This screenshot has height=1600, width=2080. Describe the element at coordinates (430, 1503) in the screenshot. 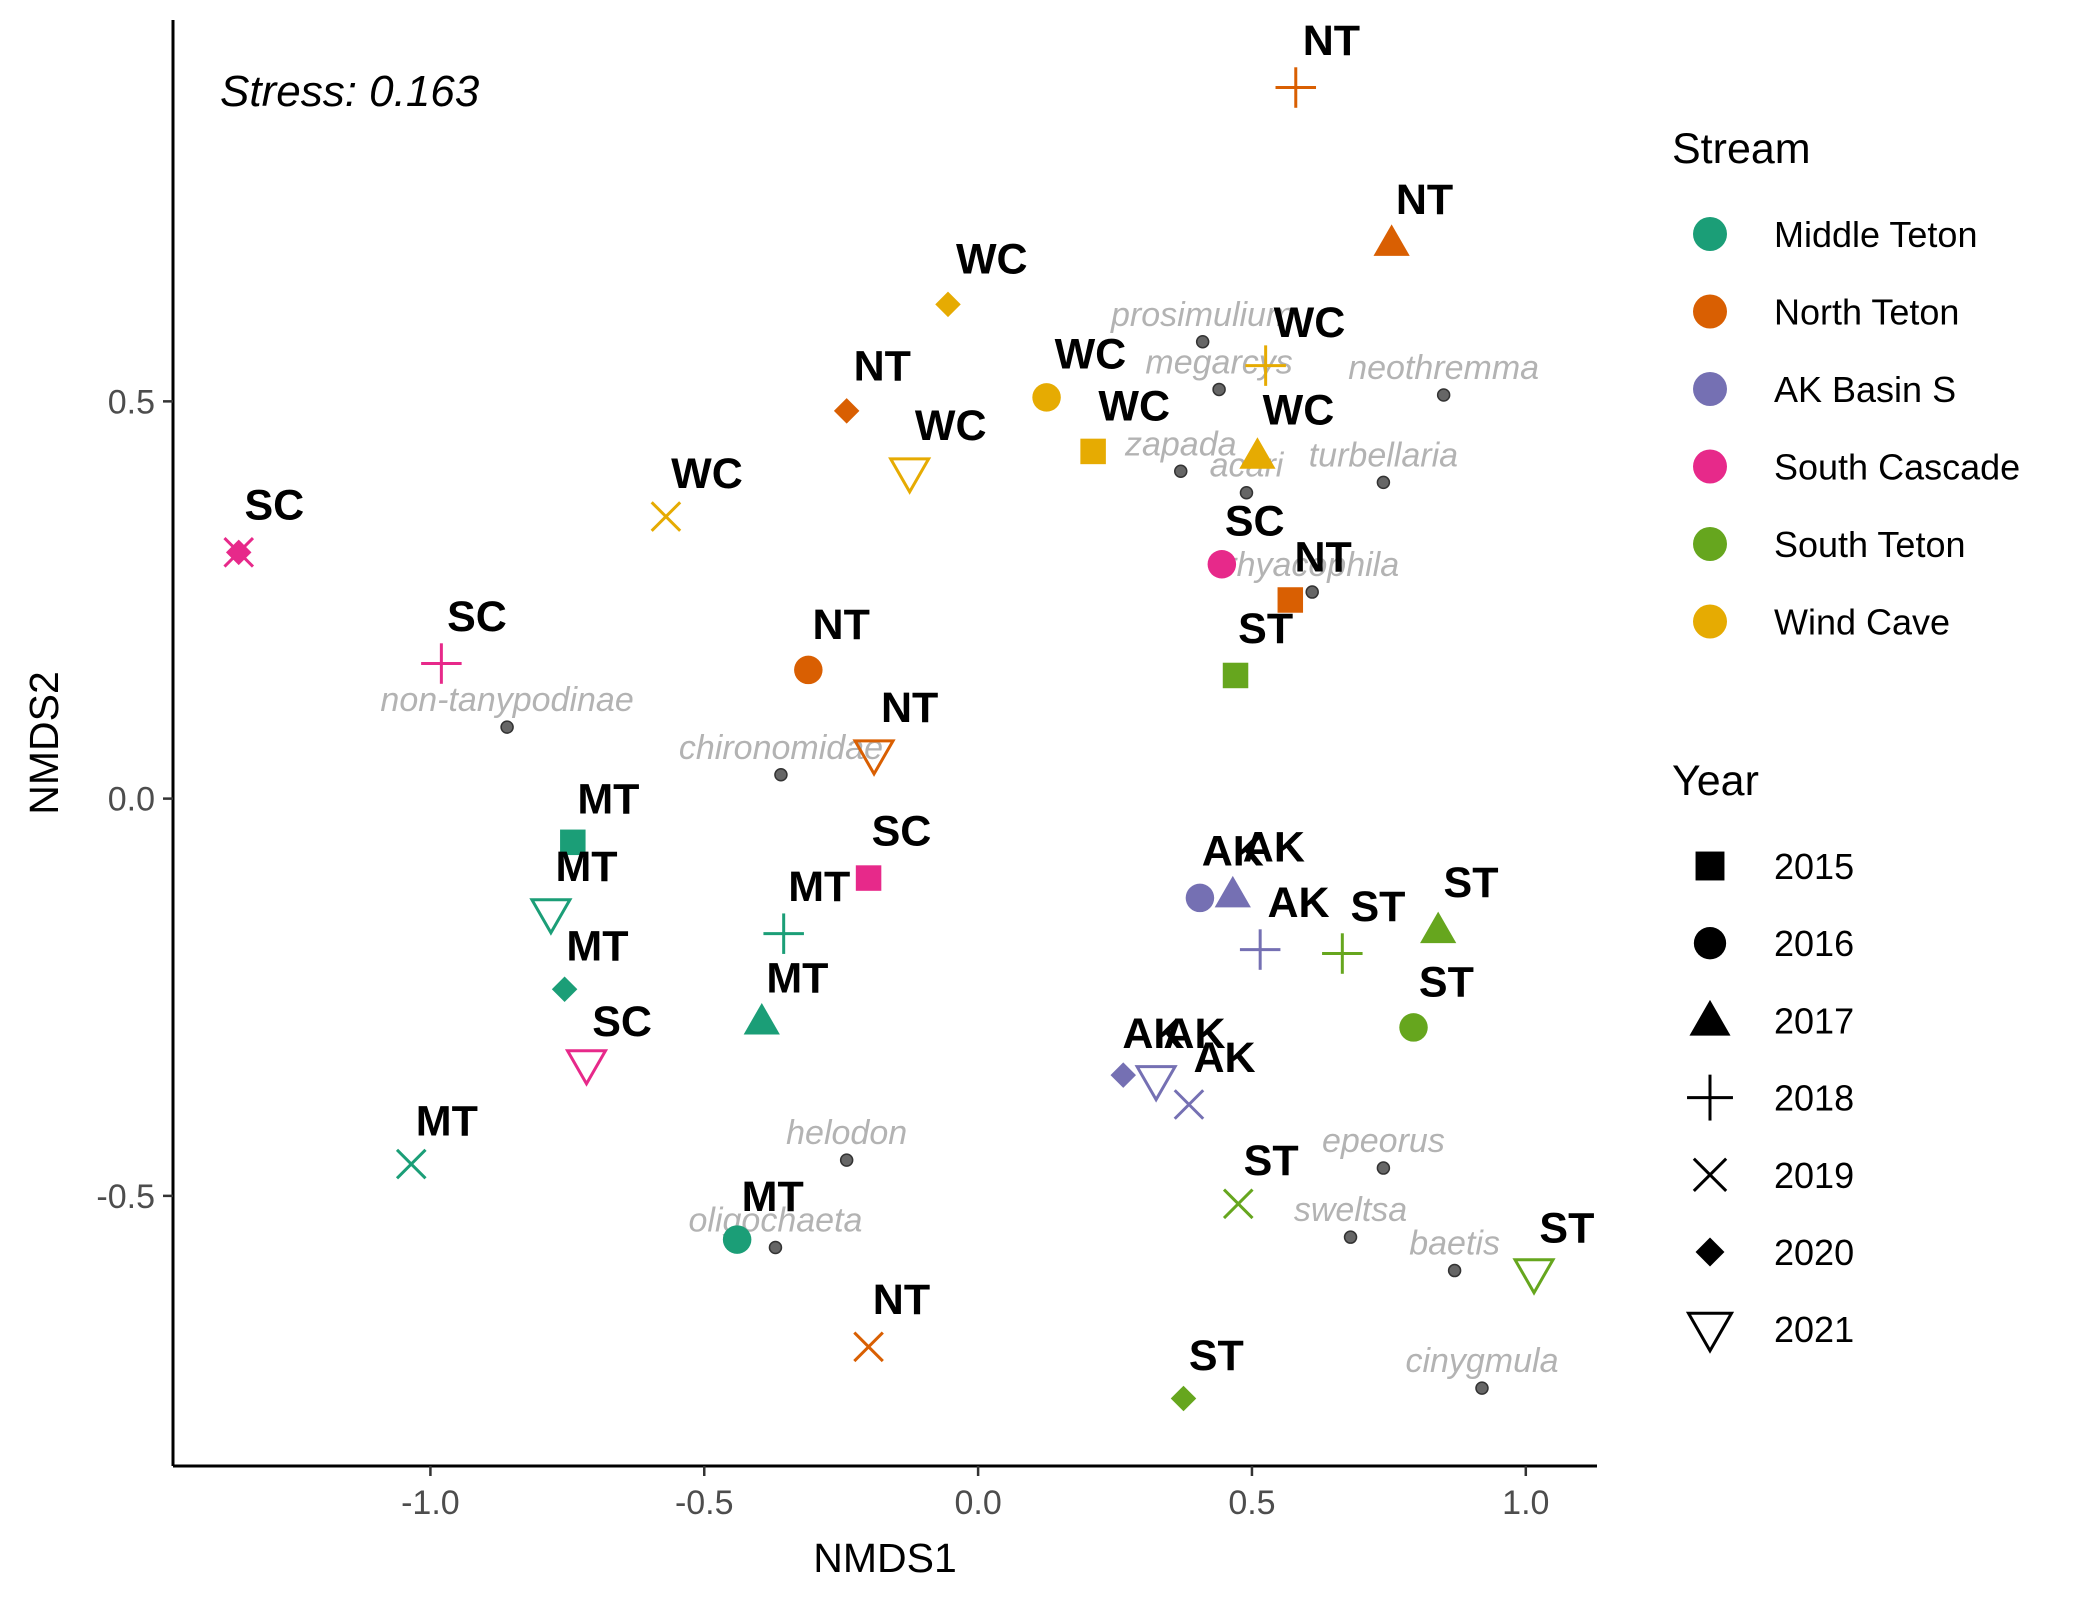

I see `x-tick-label: -1.0` at that location.